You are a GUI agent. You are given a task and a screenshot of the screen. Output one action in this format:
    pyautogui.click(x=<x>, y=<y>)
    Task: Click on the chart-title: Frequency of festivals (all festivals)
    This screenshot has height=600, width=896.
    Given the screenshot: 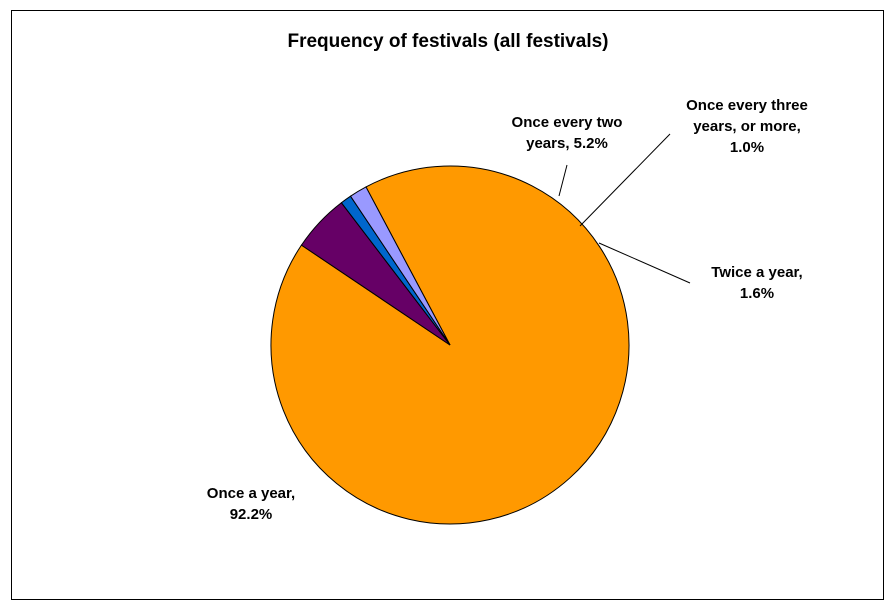 What is the action you would take?
    pyautogui.click(x=448, y=41)
    